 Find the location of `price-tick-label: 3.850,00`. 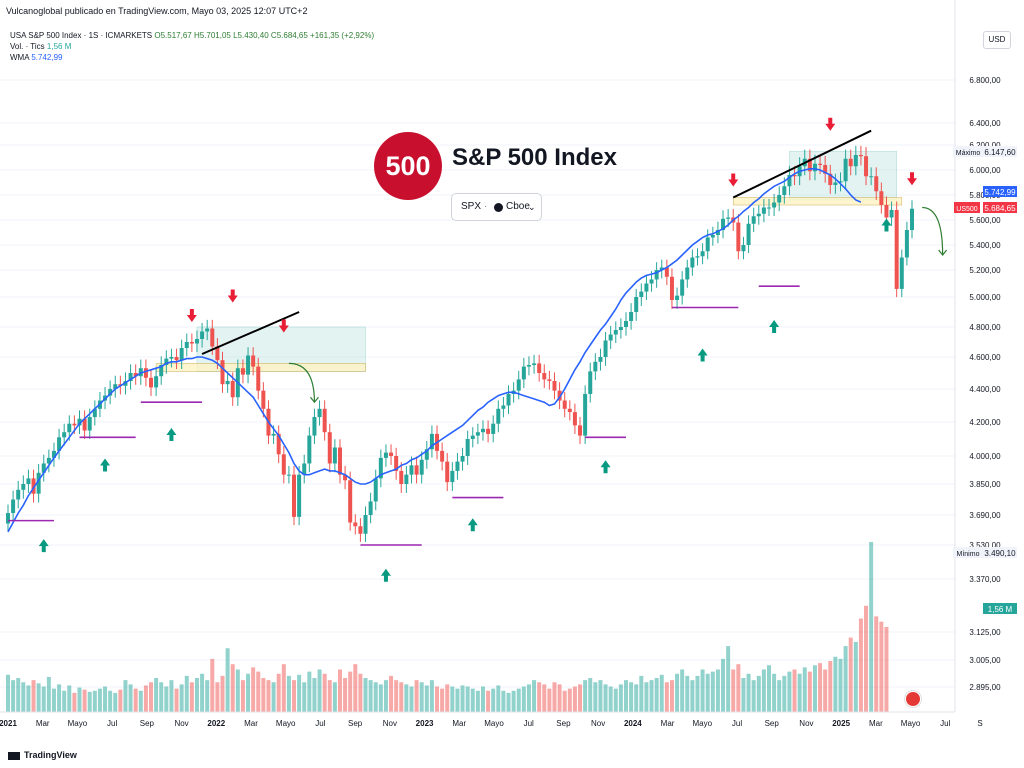

price-tick-label: 3.850,00 is located at coordinates (985, 484).